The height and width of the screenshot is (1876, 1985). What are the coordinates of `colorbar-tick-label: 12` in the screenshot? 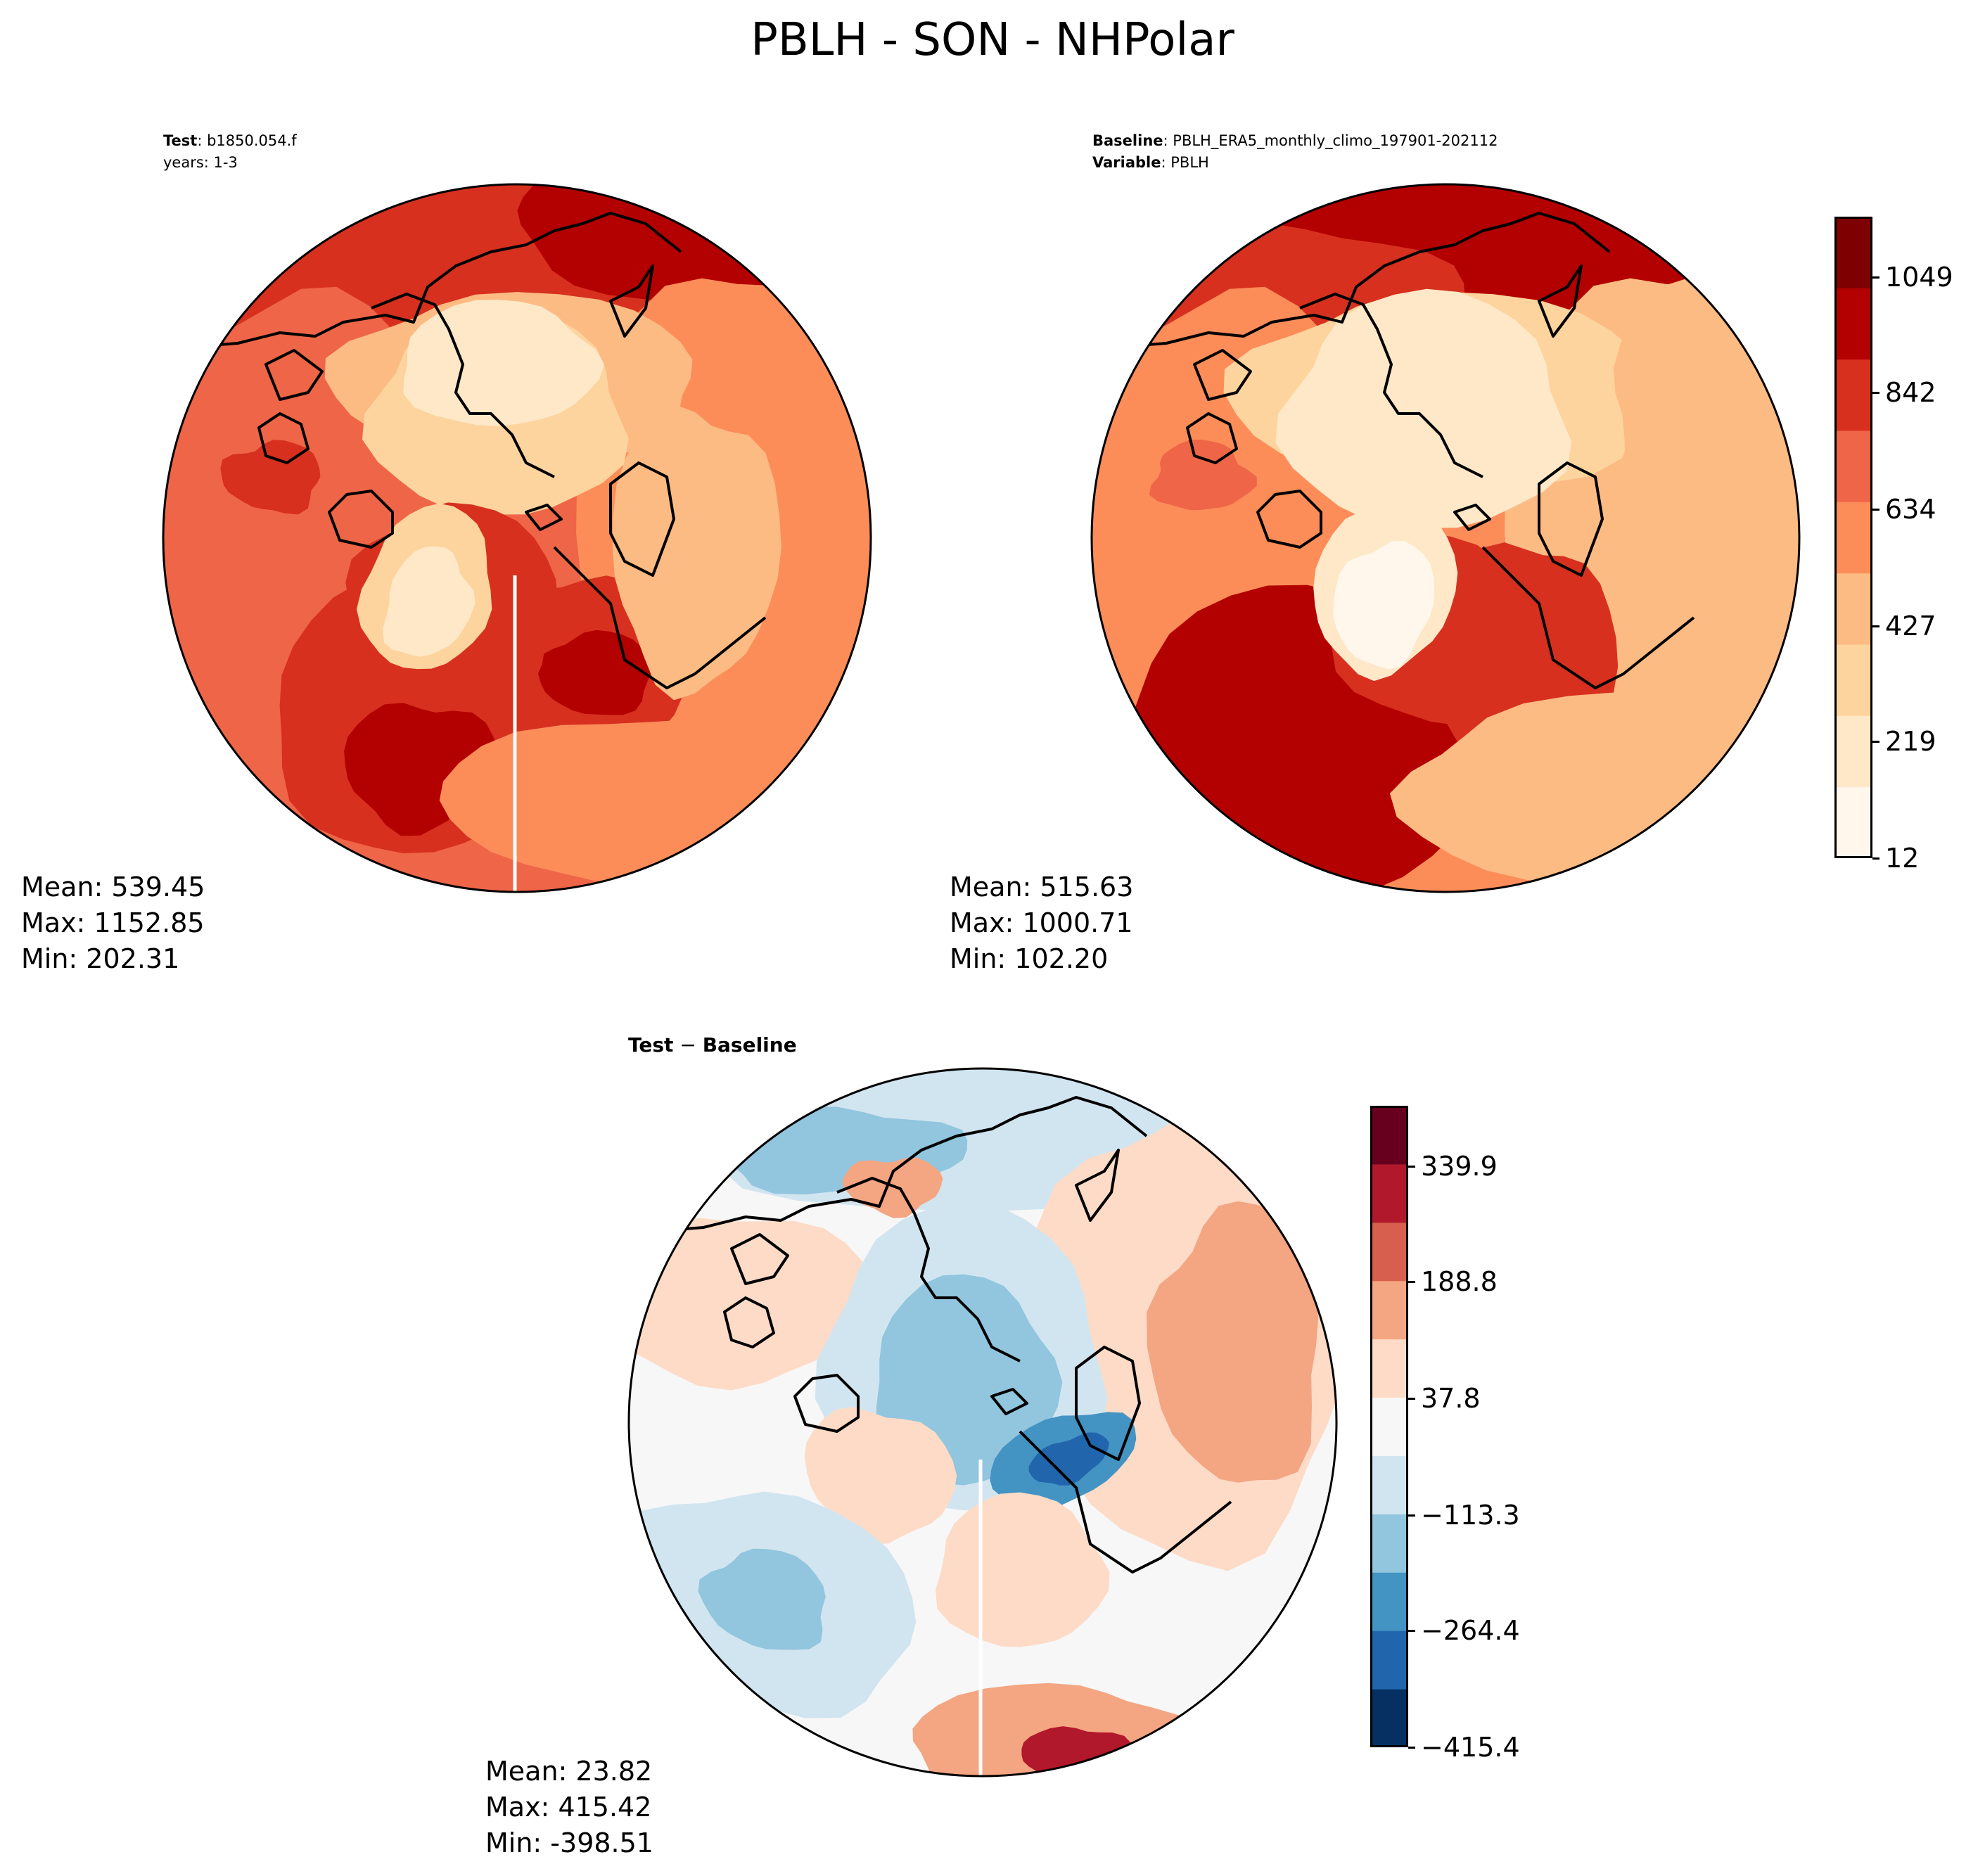 It's located at (1902, 858).